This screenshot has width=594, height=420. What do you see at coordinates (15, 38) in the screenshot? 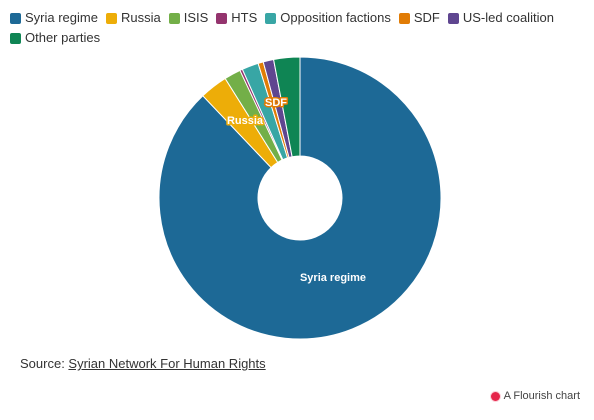
I see `legend-swatch-other-parties` at bounding box center [15, 38].